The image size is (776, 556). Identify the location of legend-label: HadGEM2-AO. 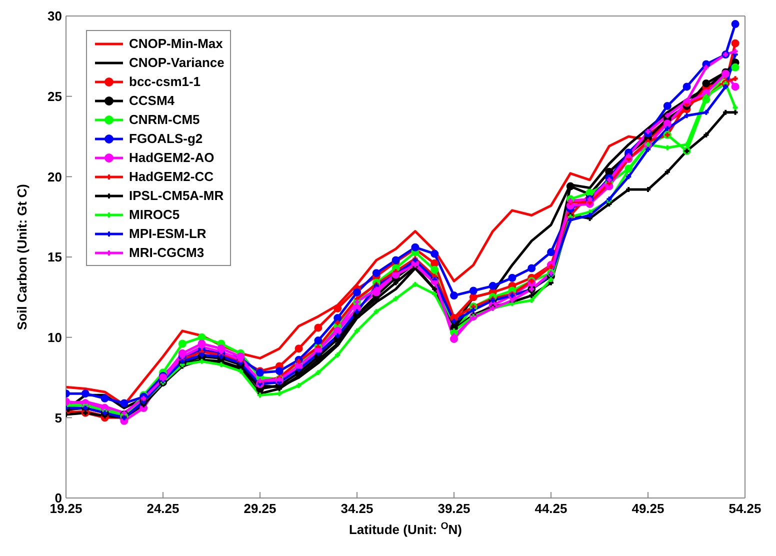
(171, 158).